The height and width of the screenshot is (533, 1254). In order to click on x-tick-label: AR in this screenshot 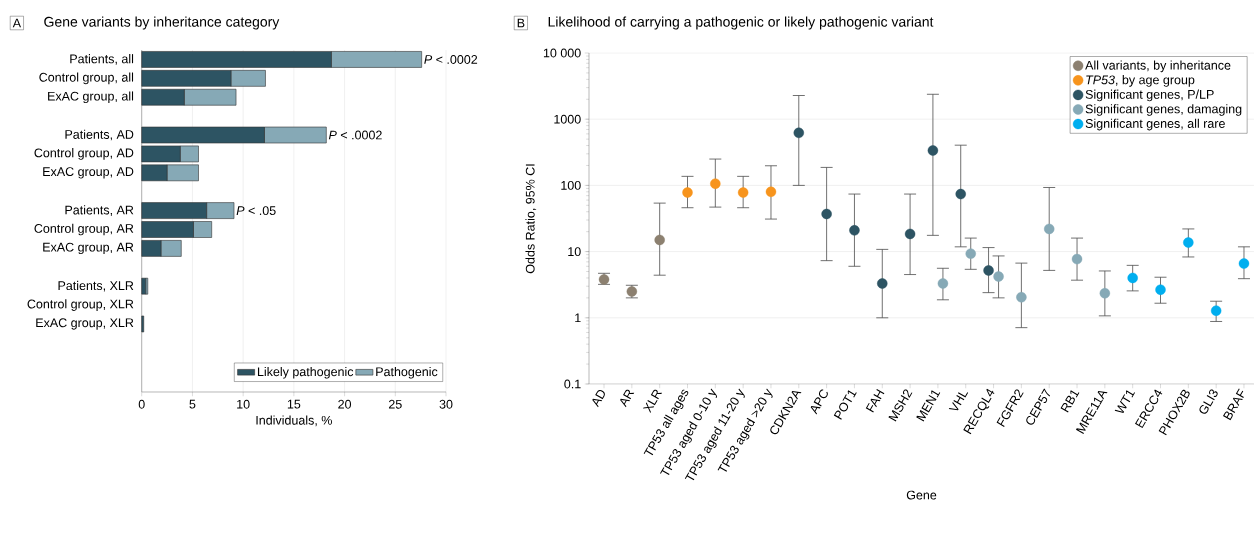, I will do `click(627, 398)`.